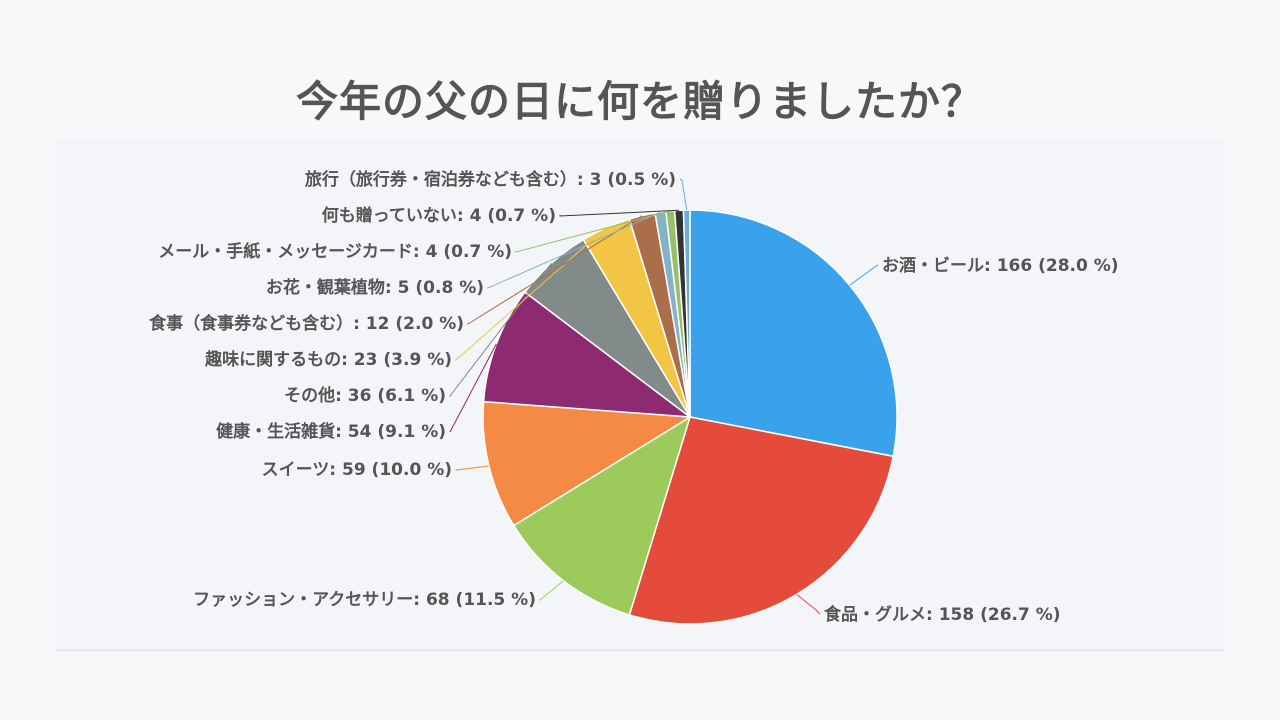  Describe the element at coordinates (328, 359) in the screenshot. I see `slice-label: 趣味に関するもの: 23 (3.9 %)` at that location.